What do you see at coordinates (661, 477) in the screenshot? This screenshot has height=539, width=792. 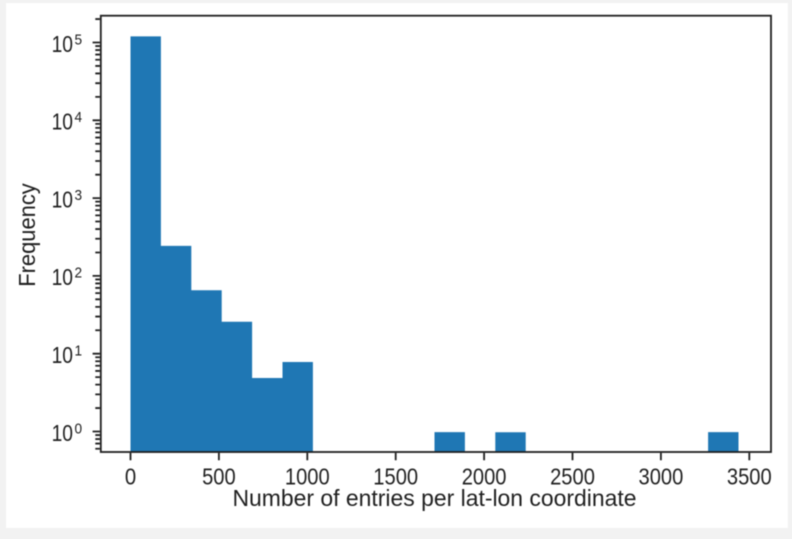 I see `svg-text: 3000` at bounding box center [661, 477].